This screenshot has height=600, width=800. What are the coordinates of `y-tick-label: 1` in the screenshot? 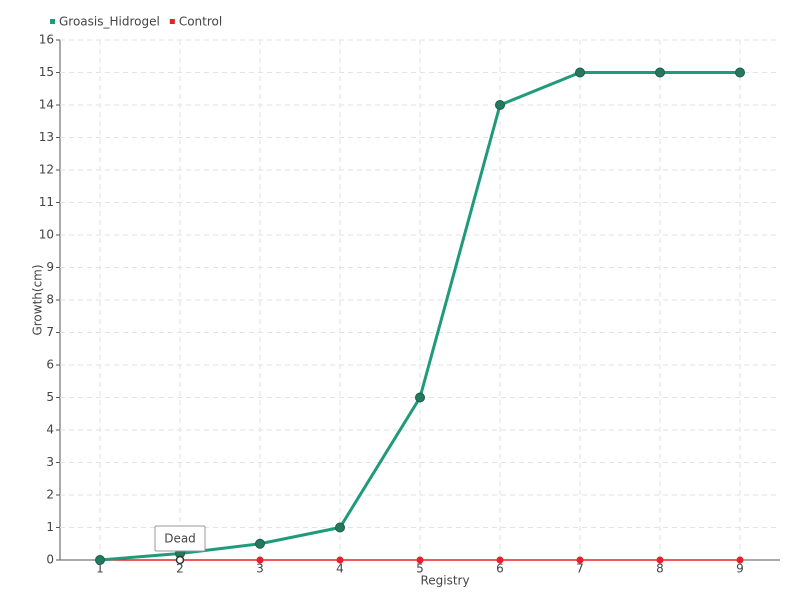 It's located at (50, 527).